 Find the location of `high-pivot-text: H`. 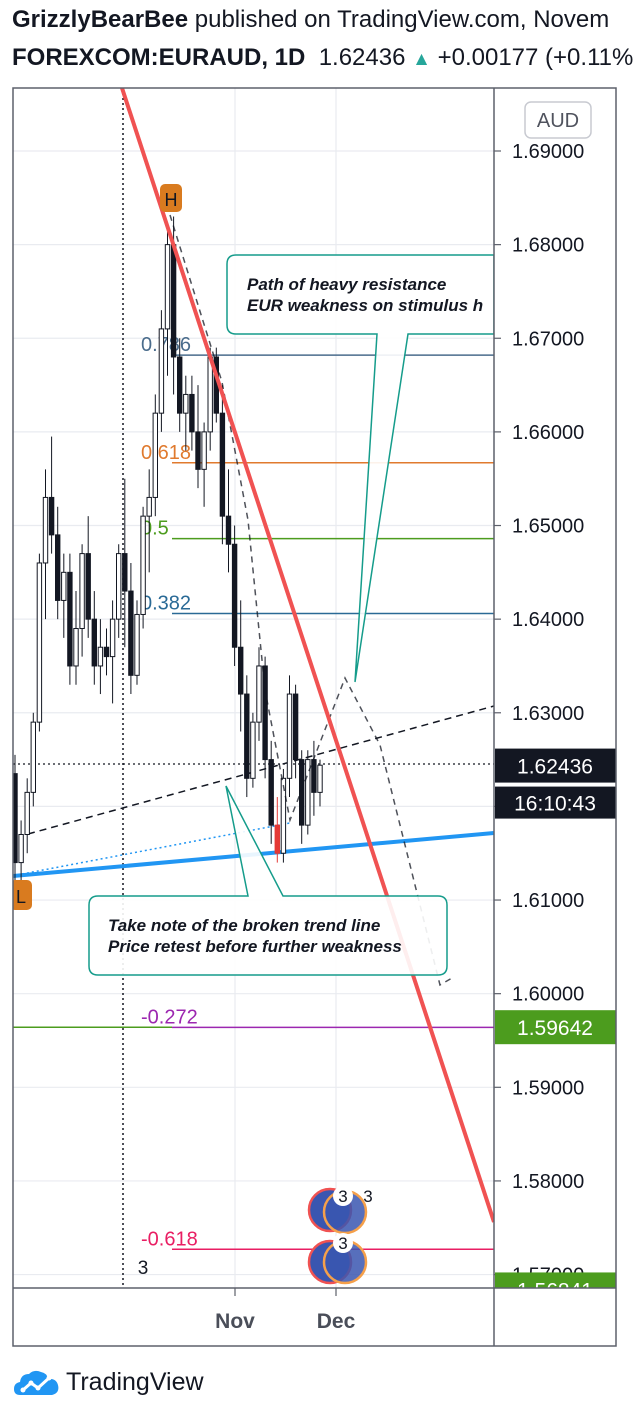

high-pivot-text: H is located at coordinates (171, 200).